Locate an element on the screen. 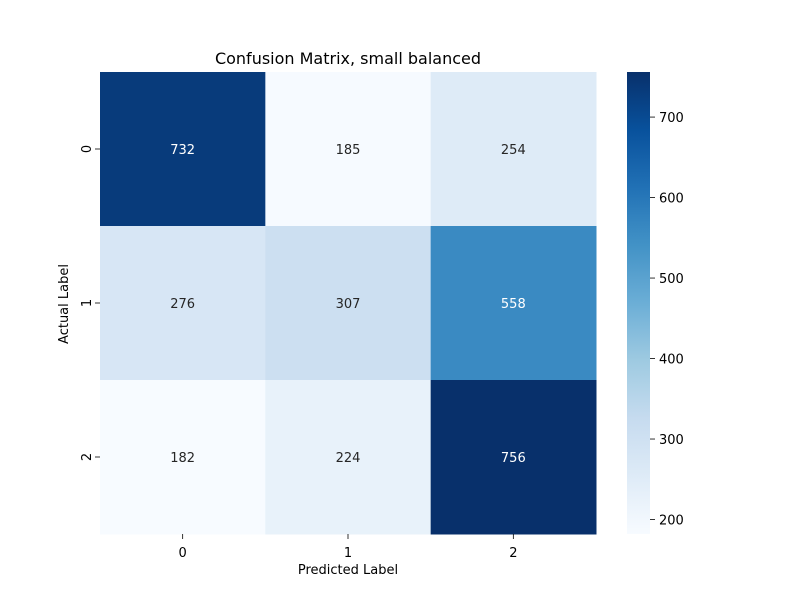 The width and height of the screenshot is (800, 600). cell-value-1-0: 276 is located at coordinates (182, 304).